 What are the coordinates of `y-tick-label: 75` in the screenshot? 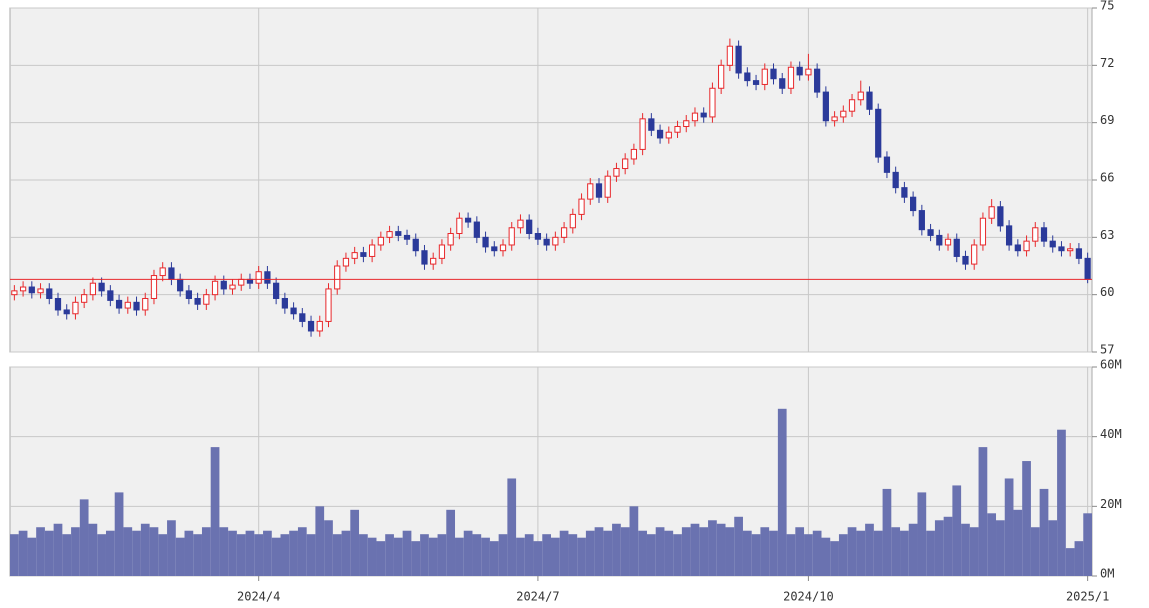 It's located at (1107, 6).